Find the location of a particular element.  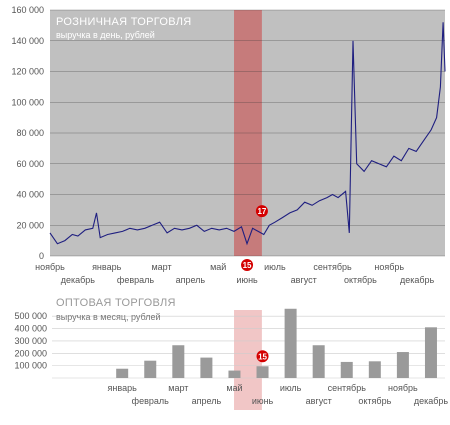

retail-y-tick-label: 20 000 is located at coordinates (30, 225).